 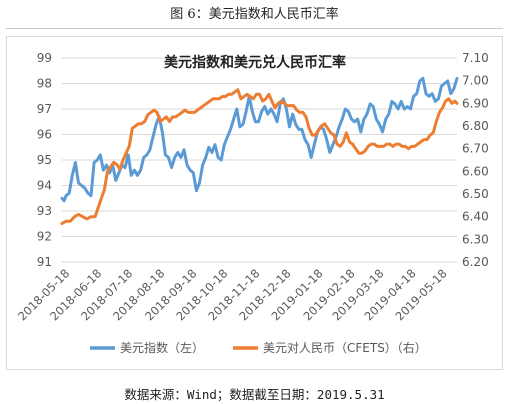 What do you see at coordinates (475, 126) in the screenshot?
I see `y-right-tick-label: 6.80` at bounding box center [475, 126].